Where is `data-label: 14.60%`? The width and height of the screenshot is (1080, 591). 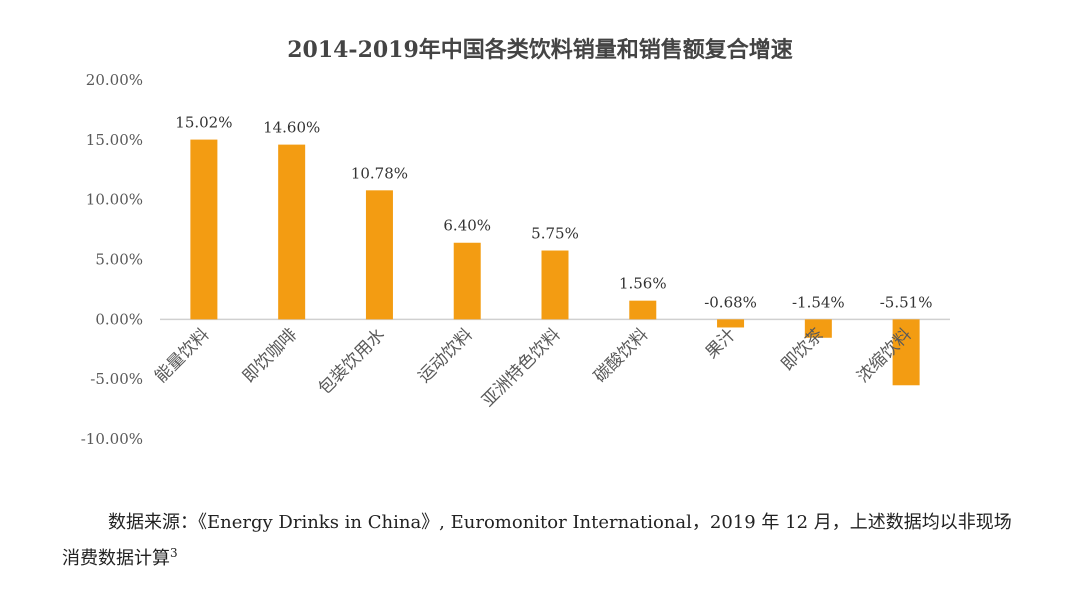
data-label: 14.60% is located at coordinates (291, 128).